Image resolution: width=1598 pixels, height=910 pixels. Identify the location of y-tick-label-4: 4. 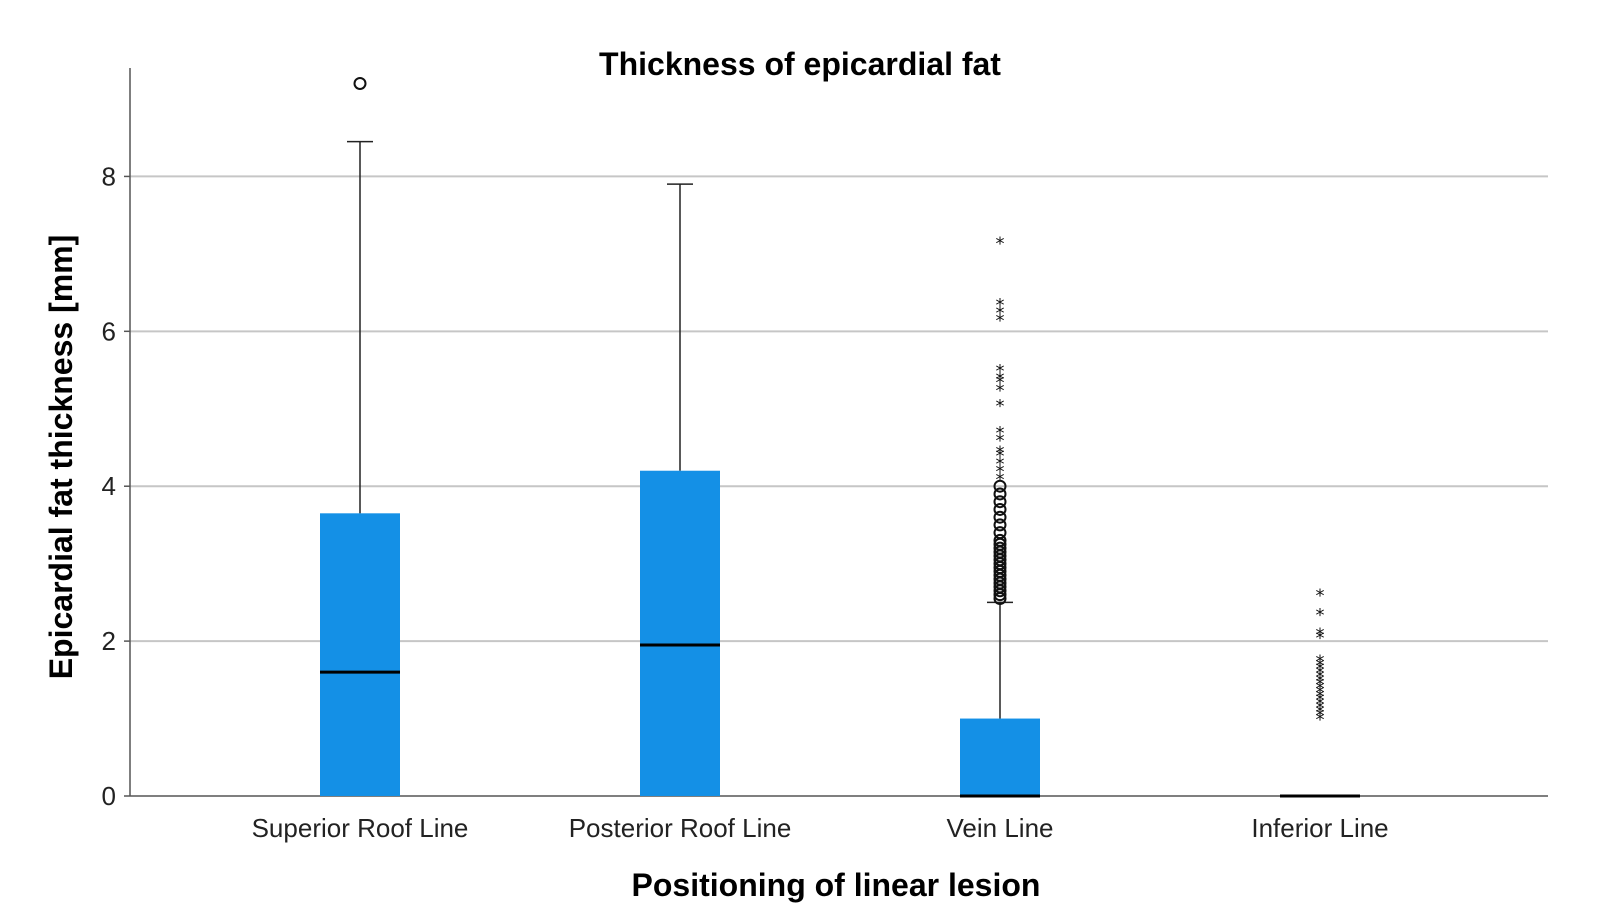
(109, 486).